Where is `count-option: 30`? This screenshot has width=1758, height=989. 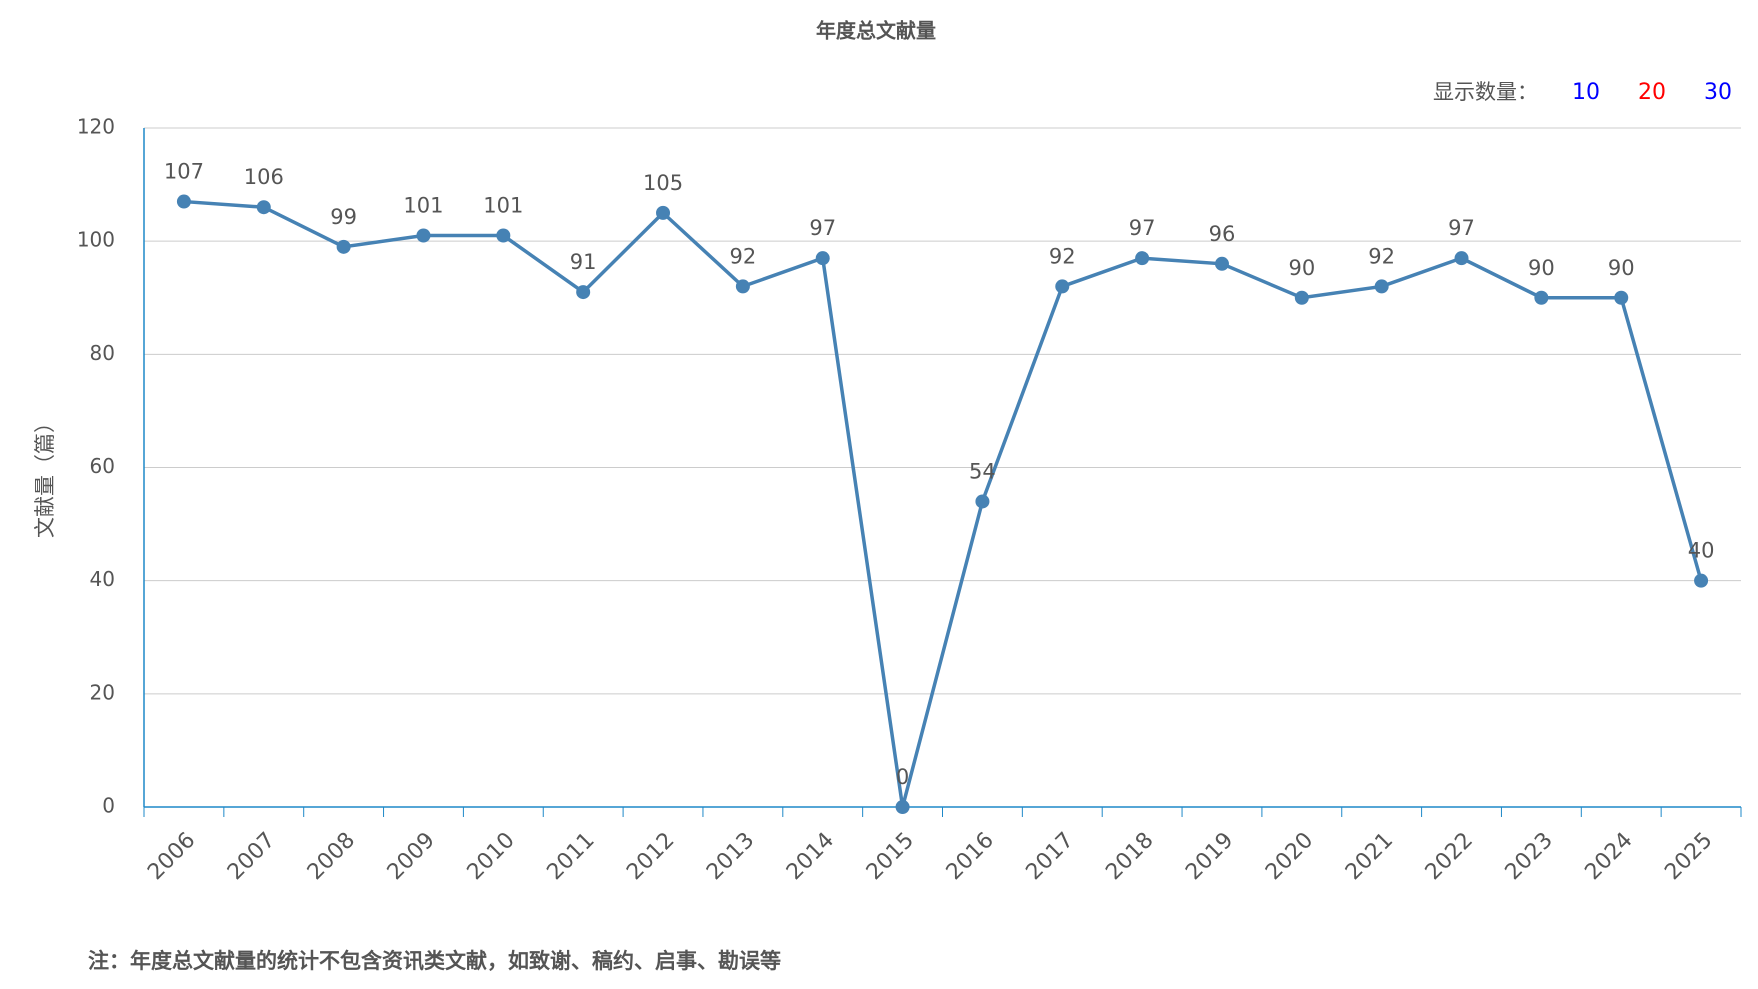 count-option: 30 is located at coordinates (1718, 92).